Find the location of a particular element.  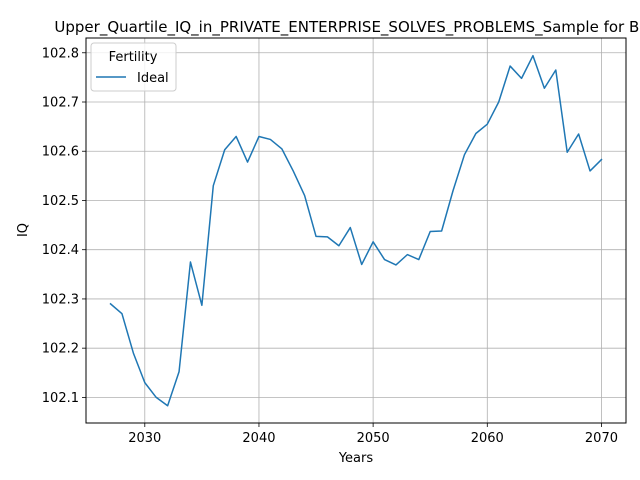

x-tick-label: 2030 is located at coordinates (144, 438).